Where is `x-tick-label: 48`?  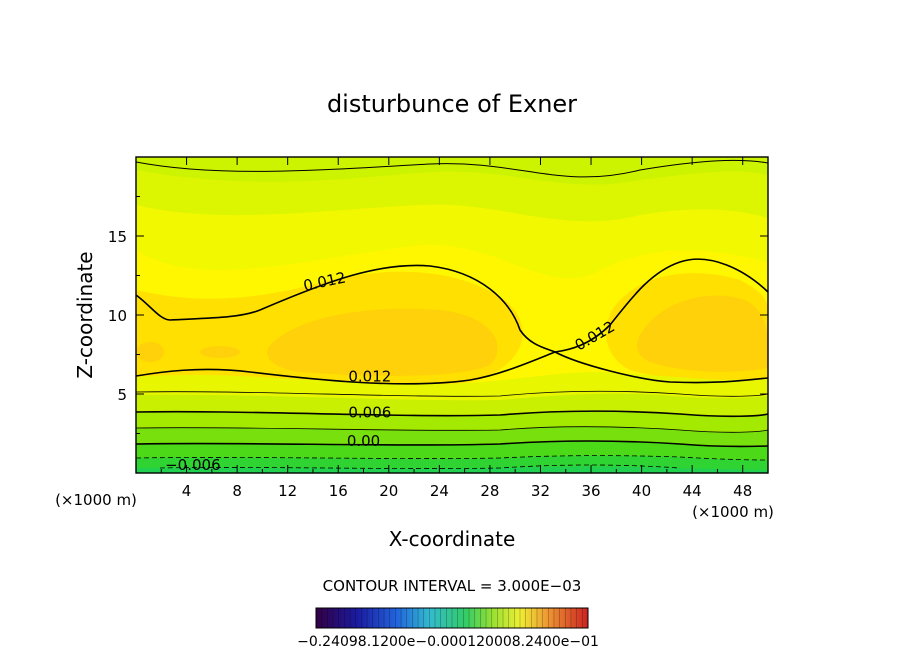
x-tick-label: 48 is located at coordinates (742, 491).